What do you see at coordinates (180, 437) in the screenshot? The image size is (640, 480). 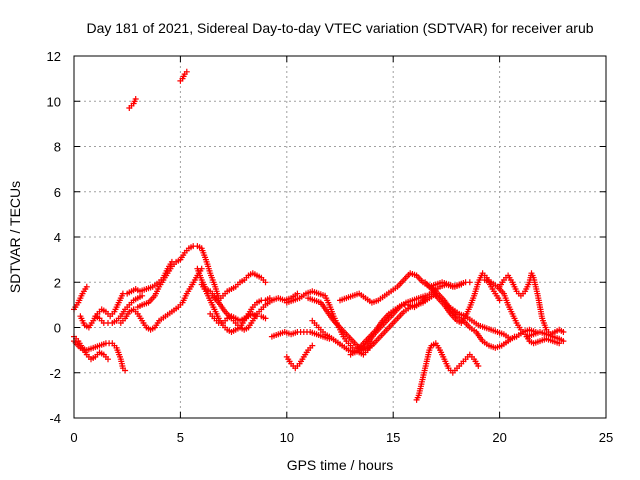 I see `x-tick-label: 5` at bounding box center [180, 437].